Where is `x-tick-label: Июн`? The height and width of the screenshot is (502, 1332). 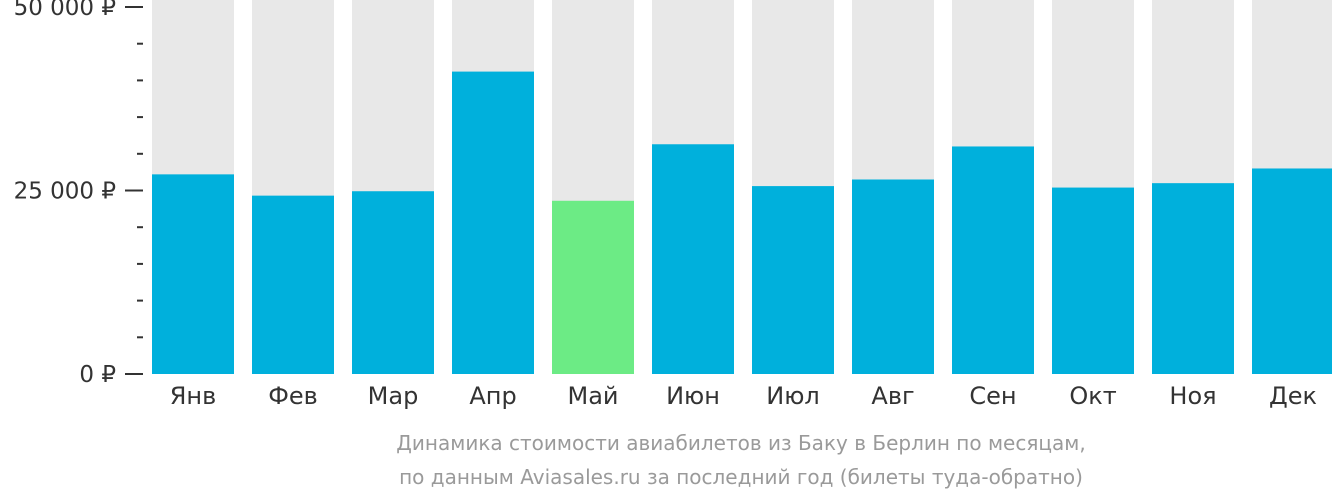
x-tick-label: Июн is located at coordinates (693, 396).